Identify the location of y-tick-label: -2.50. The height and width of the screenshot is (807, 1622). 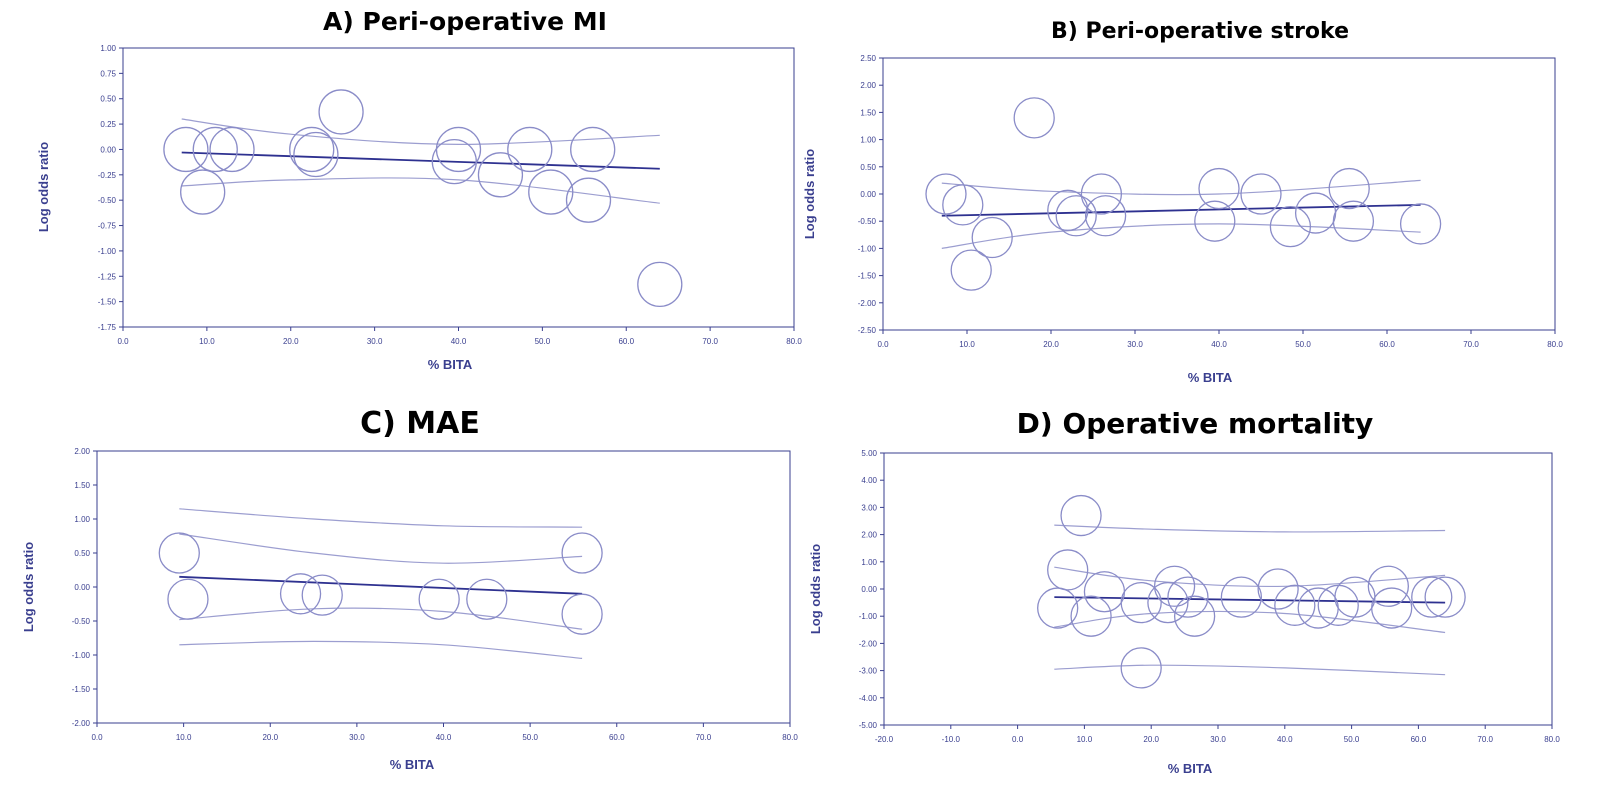
(867, 330).